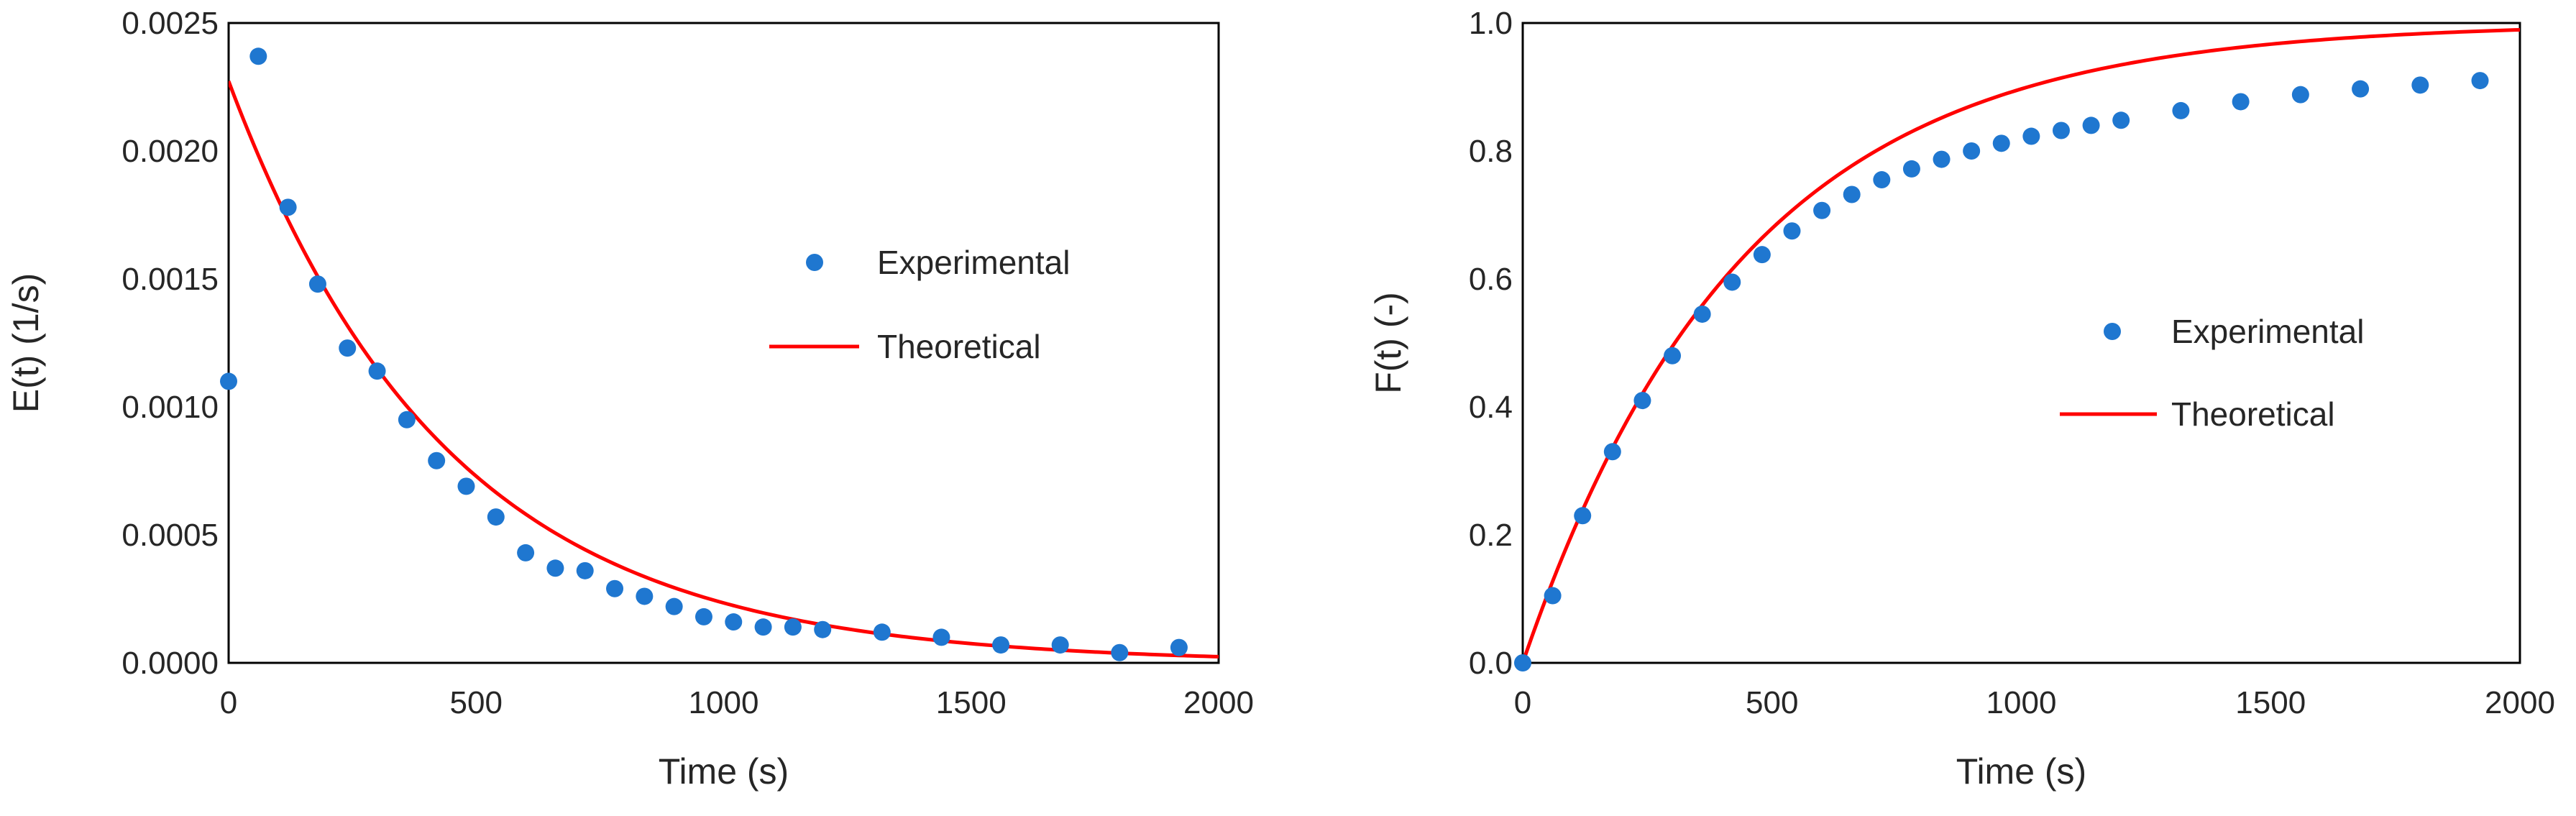 The image size is (2576, 816). Describe the element at coordinates (170, 279) in the screenshot. I see `y-tick-label: 0.0015` at that location.